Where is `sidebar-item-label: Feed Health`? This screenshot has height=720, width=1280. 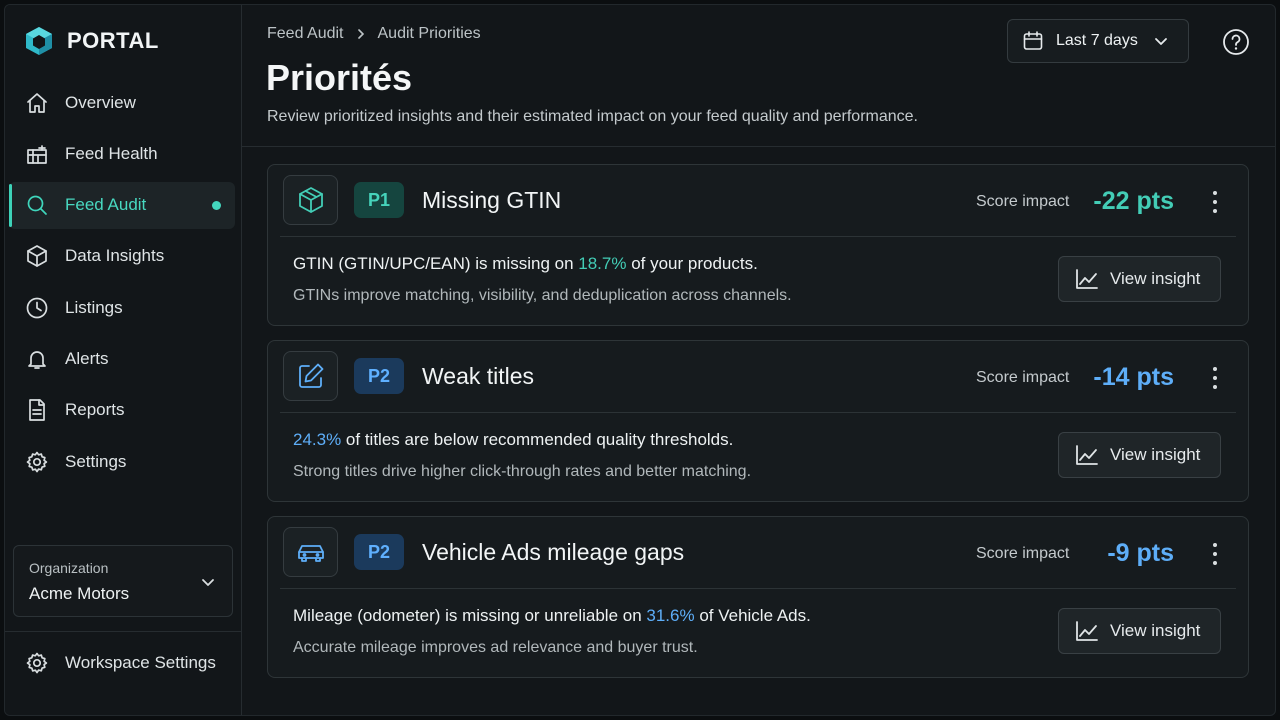
sidebar-item-label: Feed Health is located at coordinates (111, 153).